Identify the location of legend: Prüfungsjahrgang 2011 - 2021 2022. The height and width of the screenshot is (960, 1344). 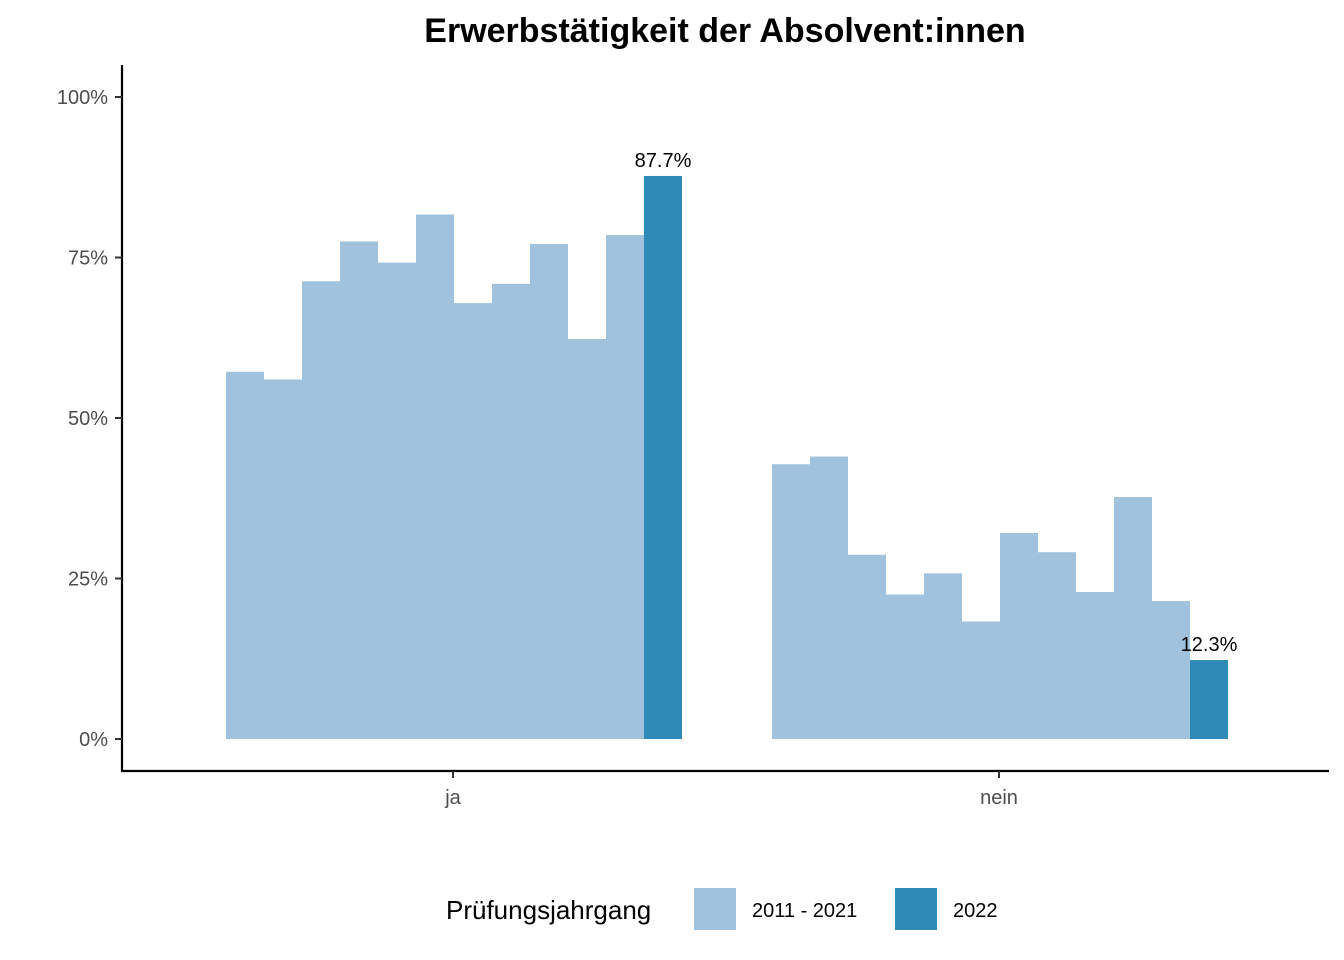
(722, 909).